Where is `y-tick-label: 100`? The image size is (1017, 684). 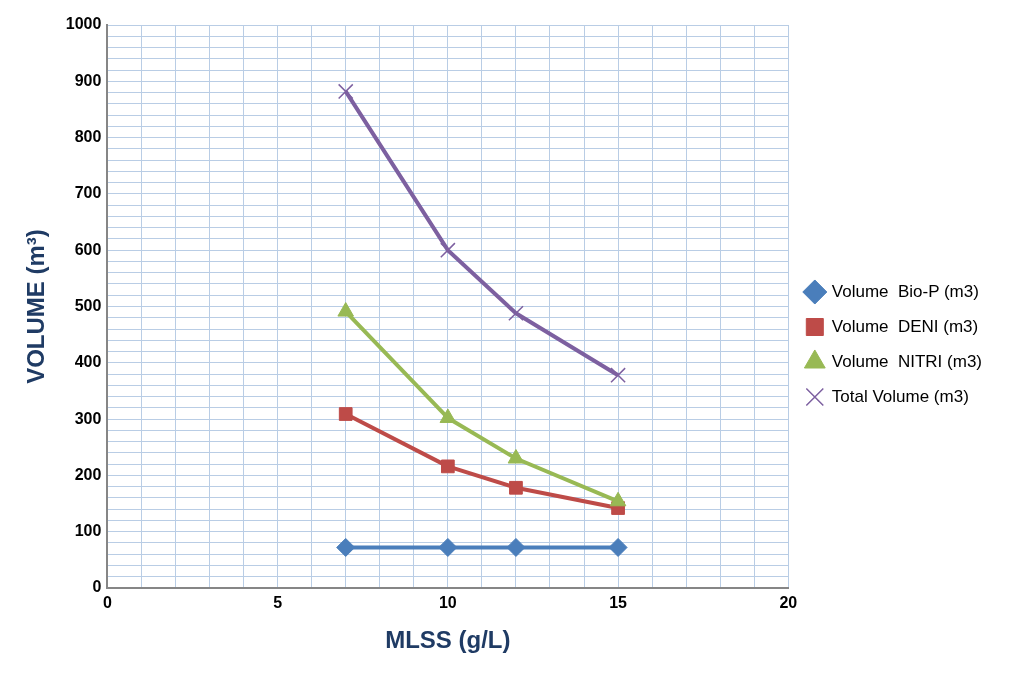
y-tick-label: 100 is located at coordinates (88, 531).